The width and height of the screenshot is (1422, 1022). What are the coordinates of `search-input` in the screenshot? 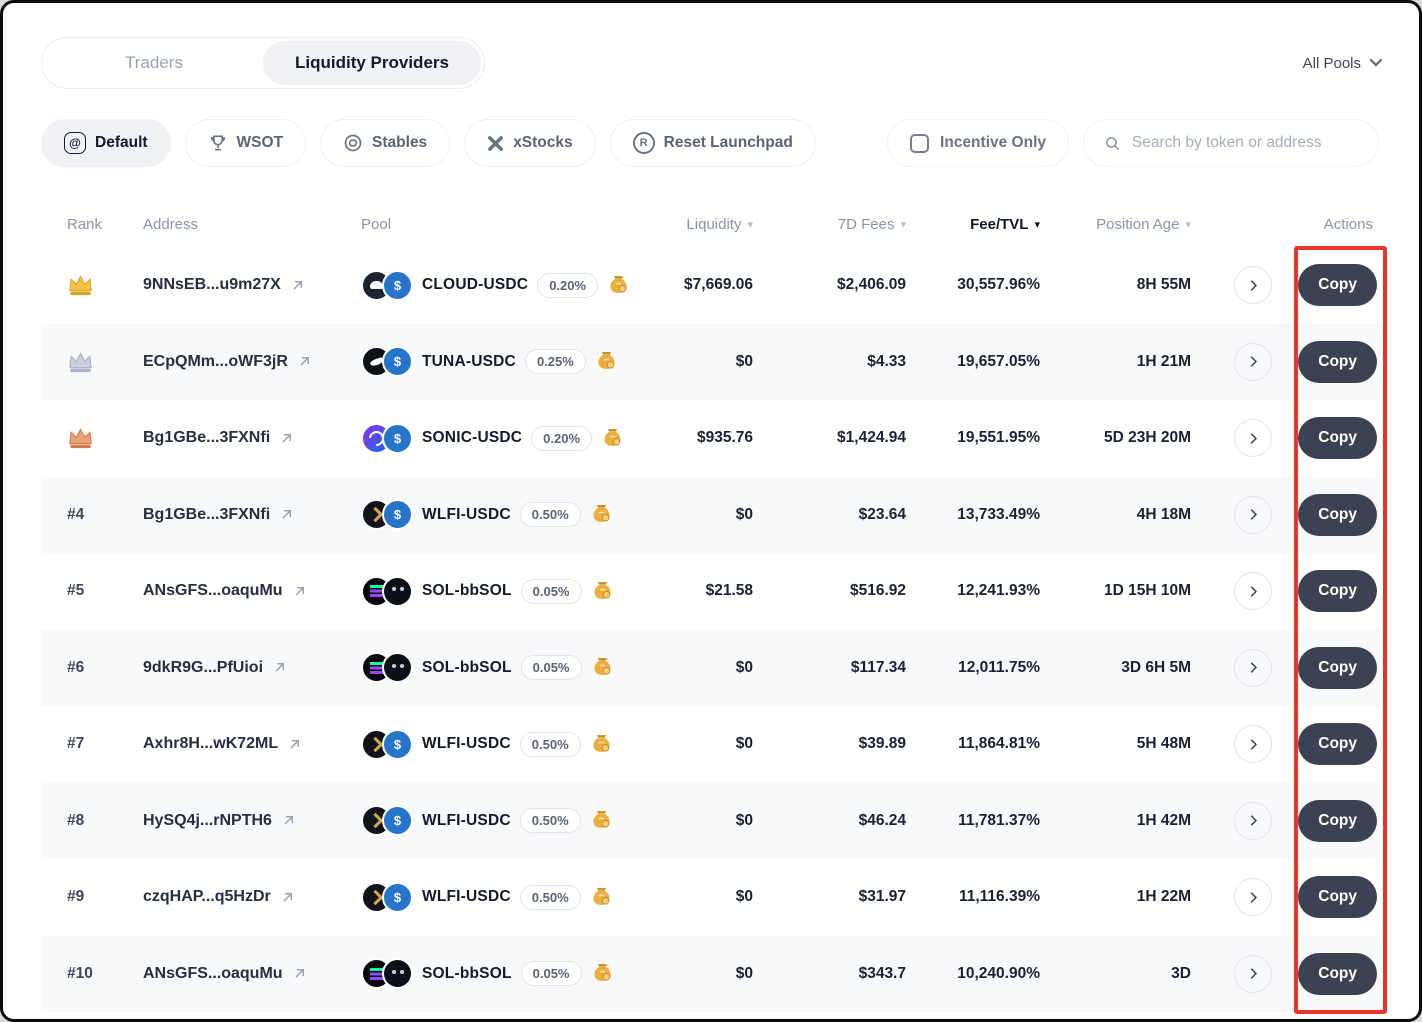 It's located at (1244, 143).